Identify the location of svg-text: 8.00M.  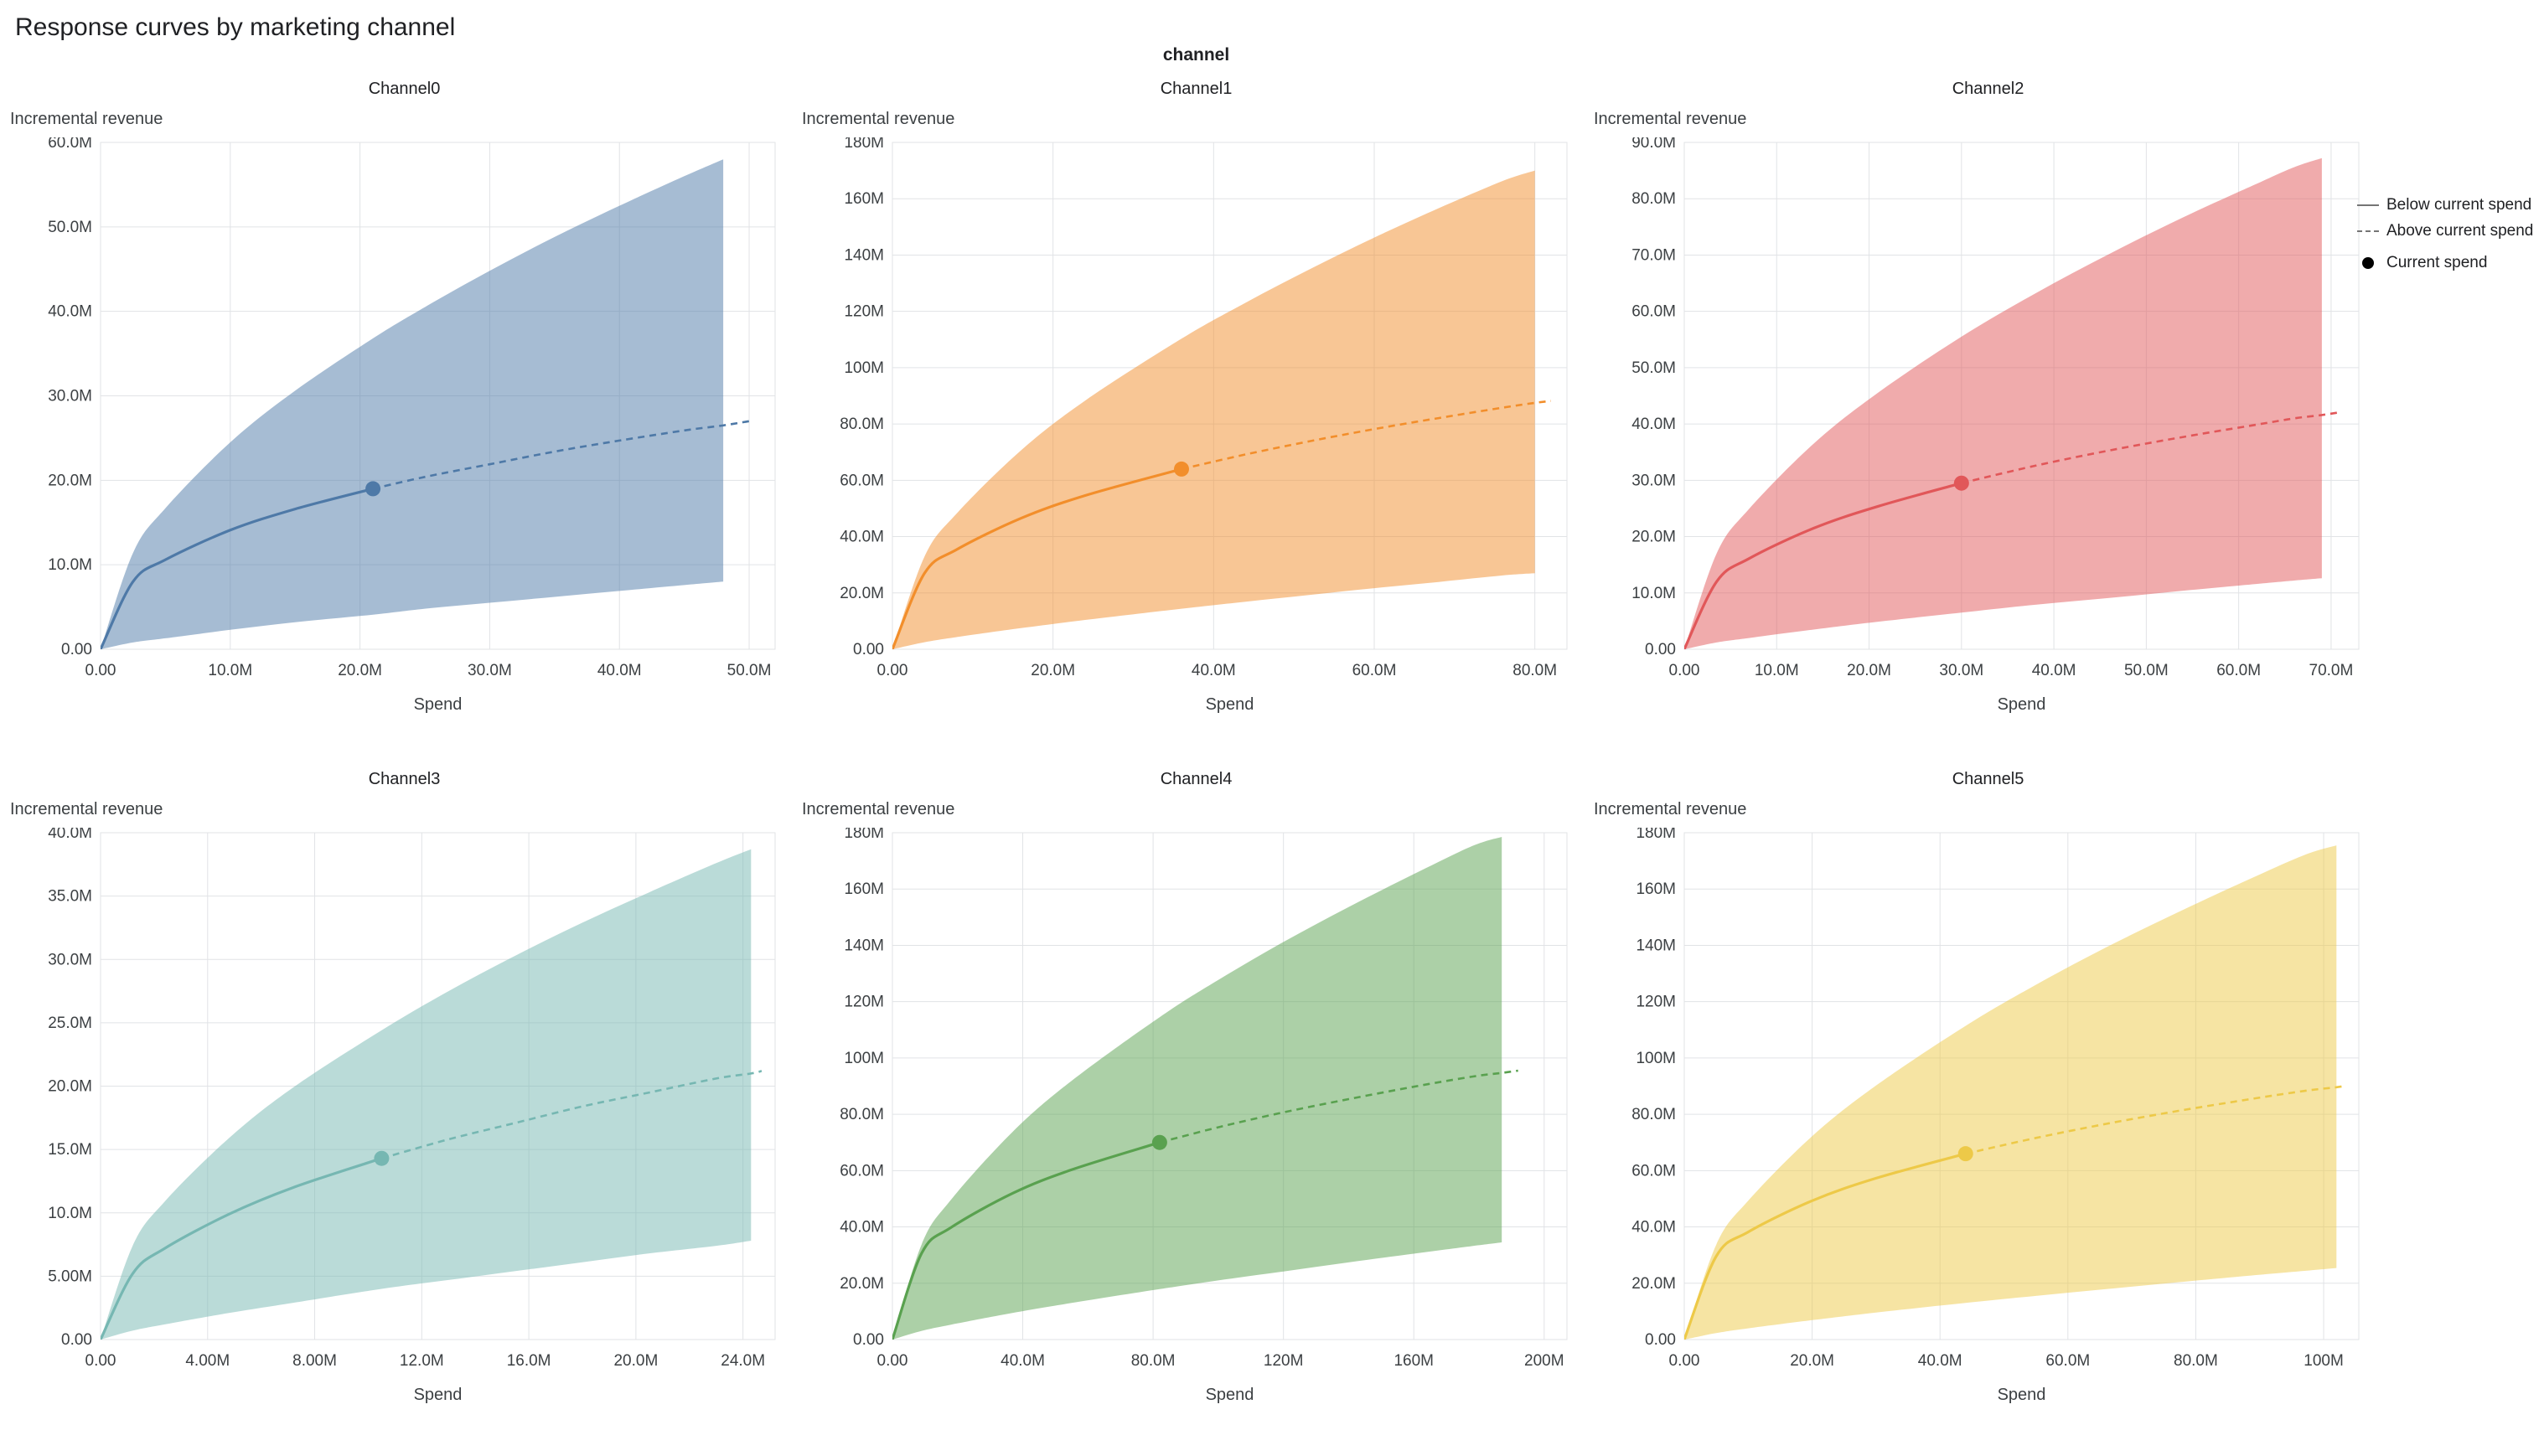
(314, 1361).